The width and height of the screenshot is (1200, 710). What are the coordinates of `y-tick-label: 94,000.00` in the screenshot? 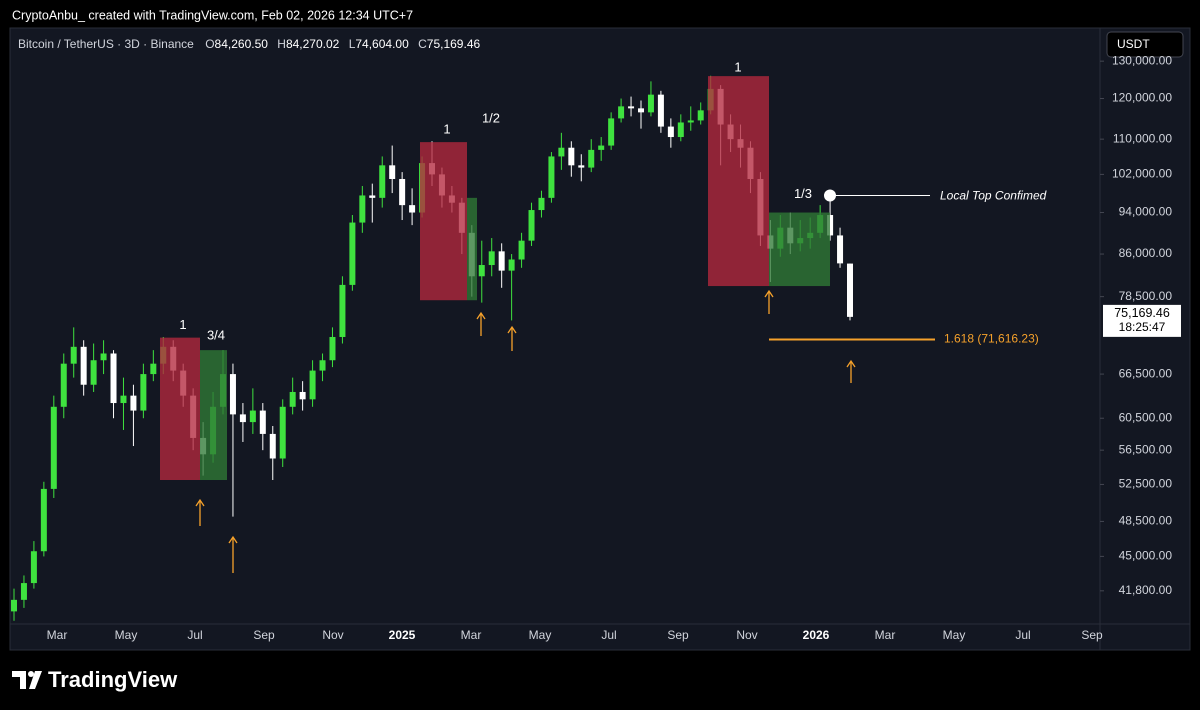 It's located at (1146, 212).